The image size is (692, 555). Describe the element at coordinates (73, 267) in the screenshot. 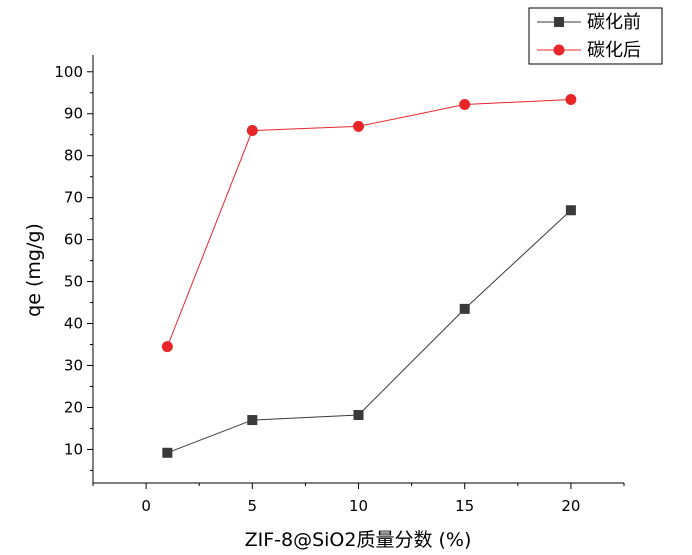

I see `y-axis: 10 20 30 40 50 60 70 80 90 100` at that location.